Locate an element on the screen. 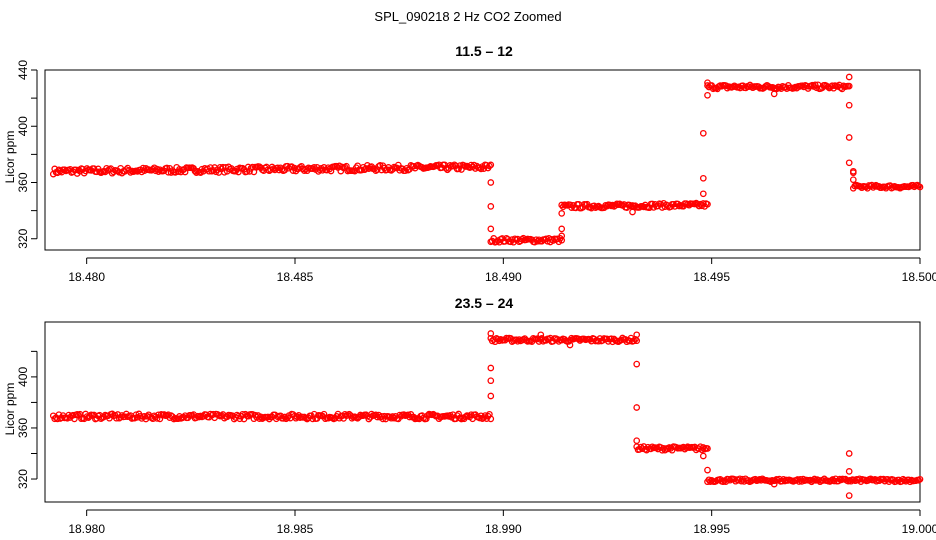 This screenshot has height=540, width=936. x-tick-label: 18.490 is located at coordinates (503, 277).